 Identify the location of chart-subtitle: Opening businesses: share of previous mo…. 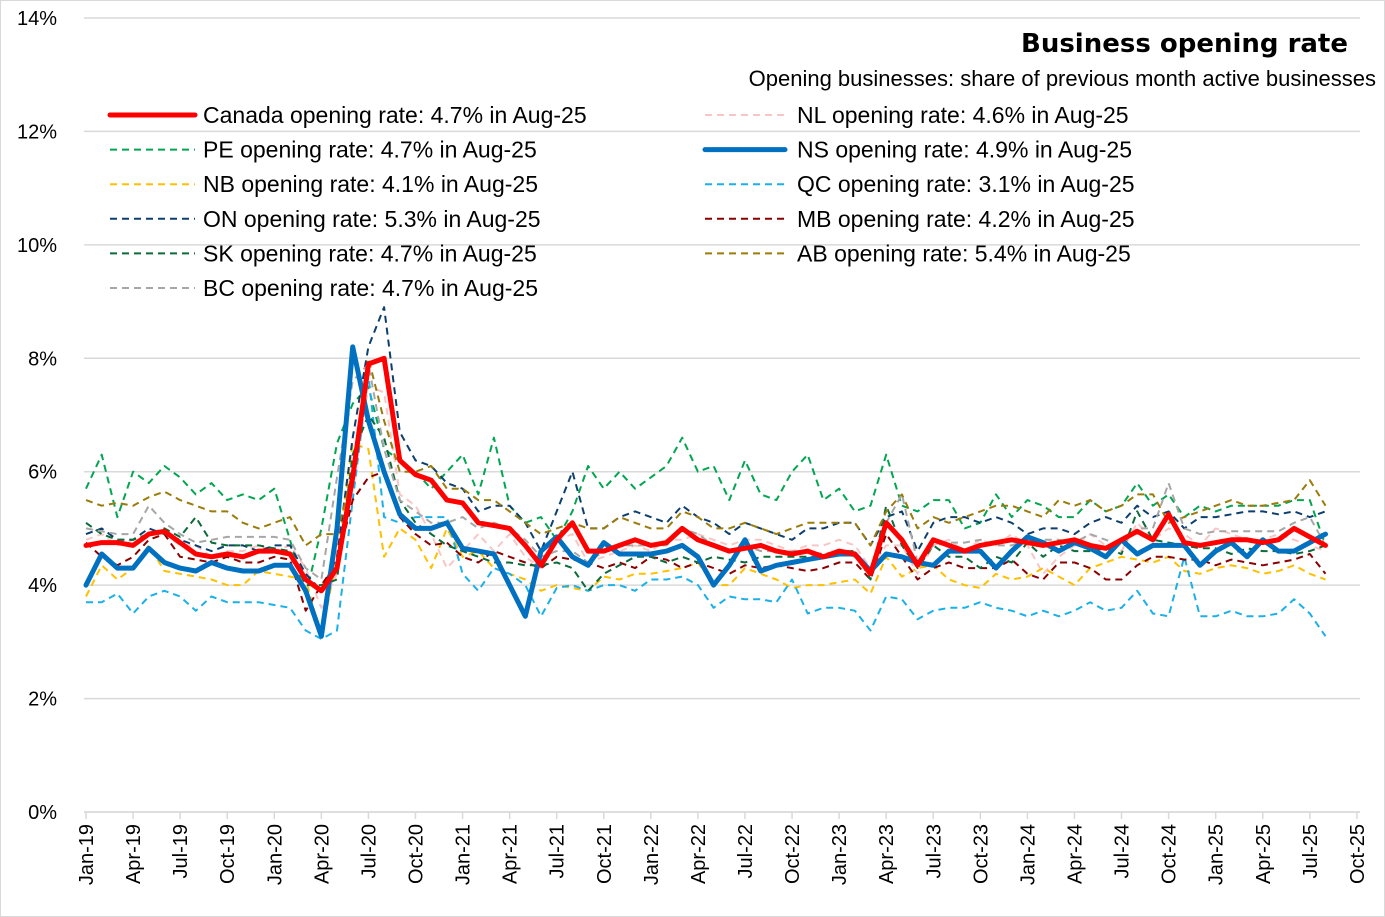
(1062, 78).